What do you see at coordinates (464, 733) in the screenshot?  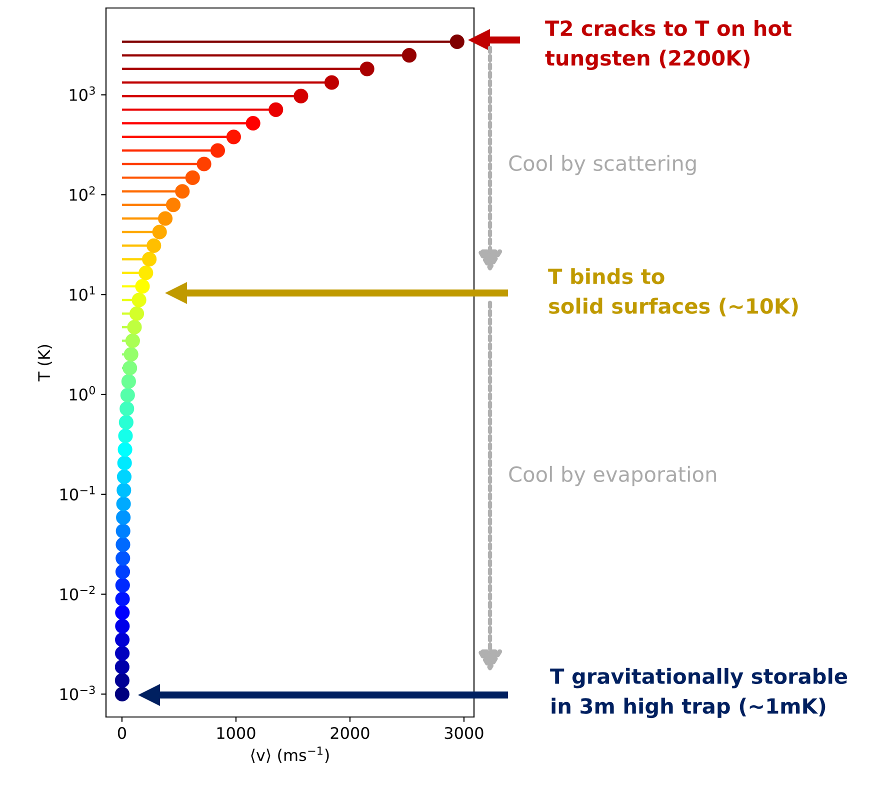 I see `x-tick-label: 3000` at bounding box center [464, 733].